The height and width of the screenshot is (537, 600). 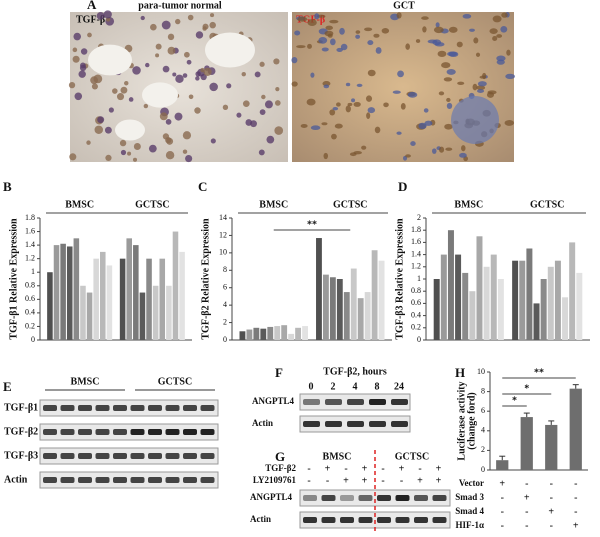 I want to click on image-title: para-tumor normal, so click(x=180, y=5).